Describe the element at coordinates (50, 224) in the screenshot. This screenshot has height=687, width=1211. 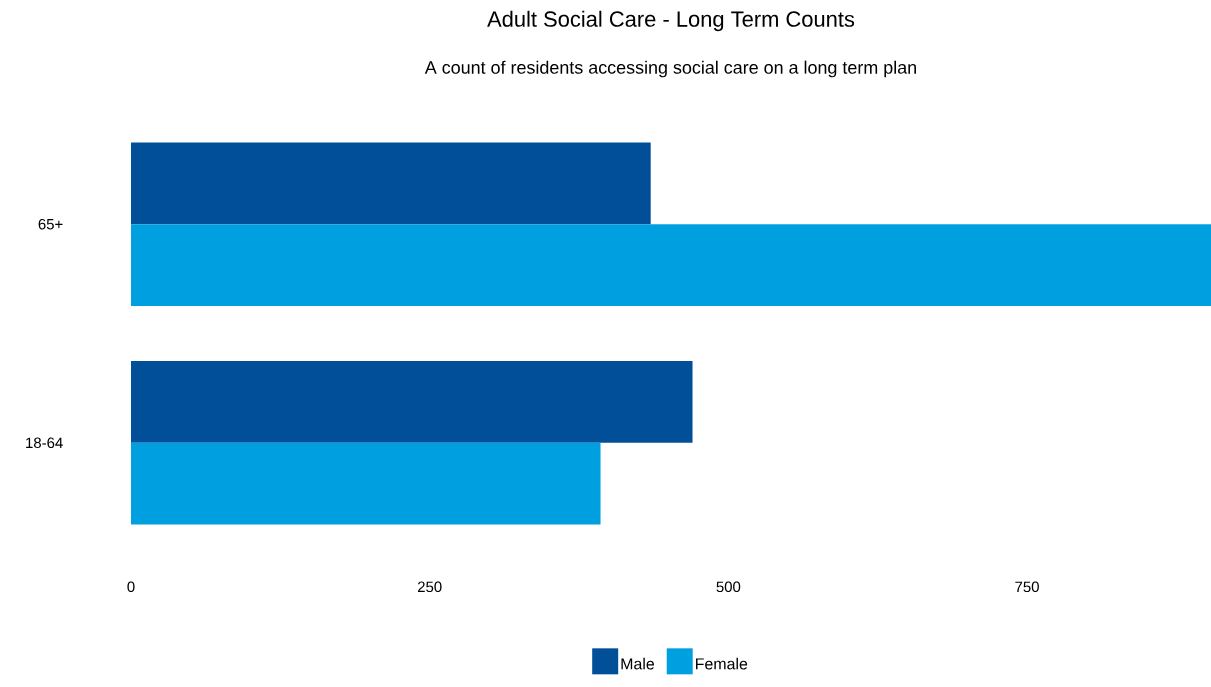
I see `y-tick-label: 65+` at that location.